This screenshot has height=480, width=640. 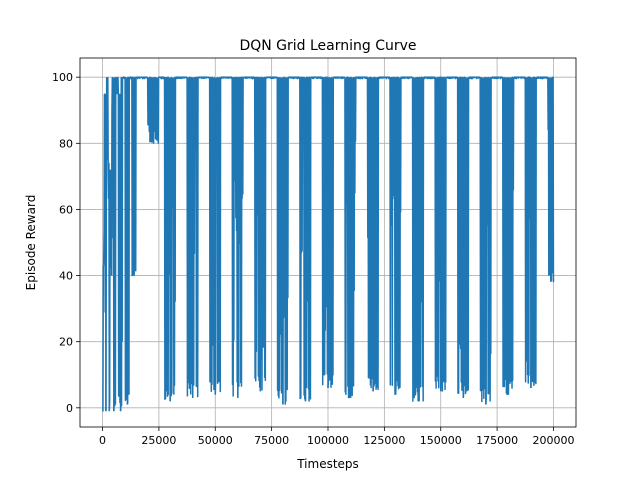 I want to click on x-tick-label: 75000, so click(x=271, y=440).